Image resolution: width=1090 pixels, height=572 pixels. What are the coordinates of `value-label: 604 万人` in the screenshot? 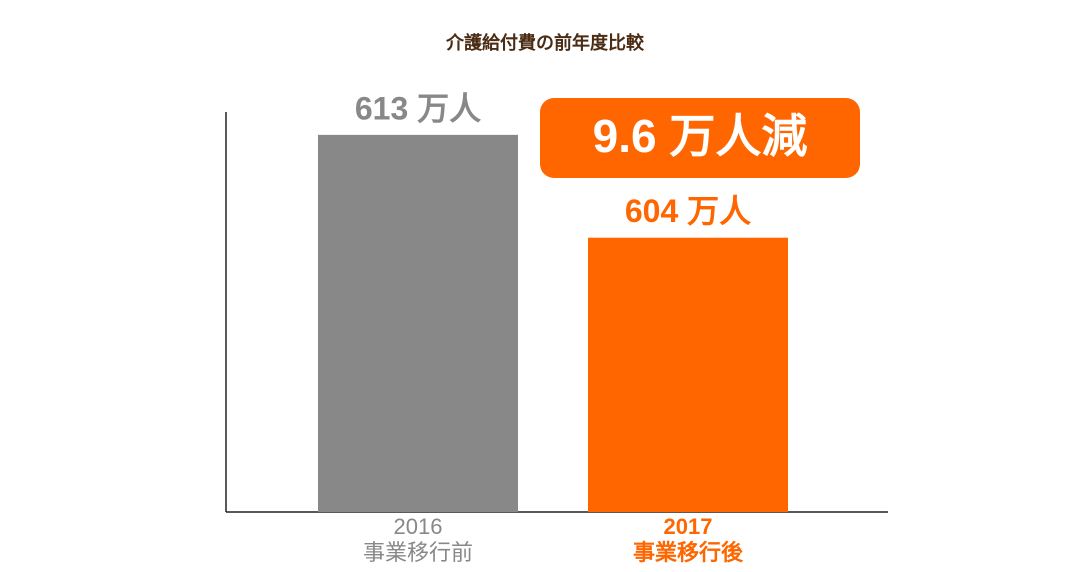 It's located at (688, 211).